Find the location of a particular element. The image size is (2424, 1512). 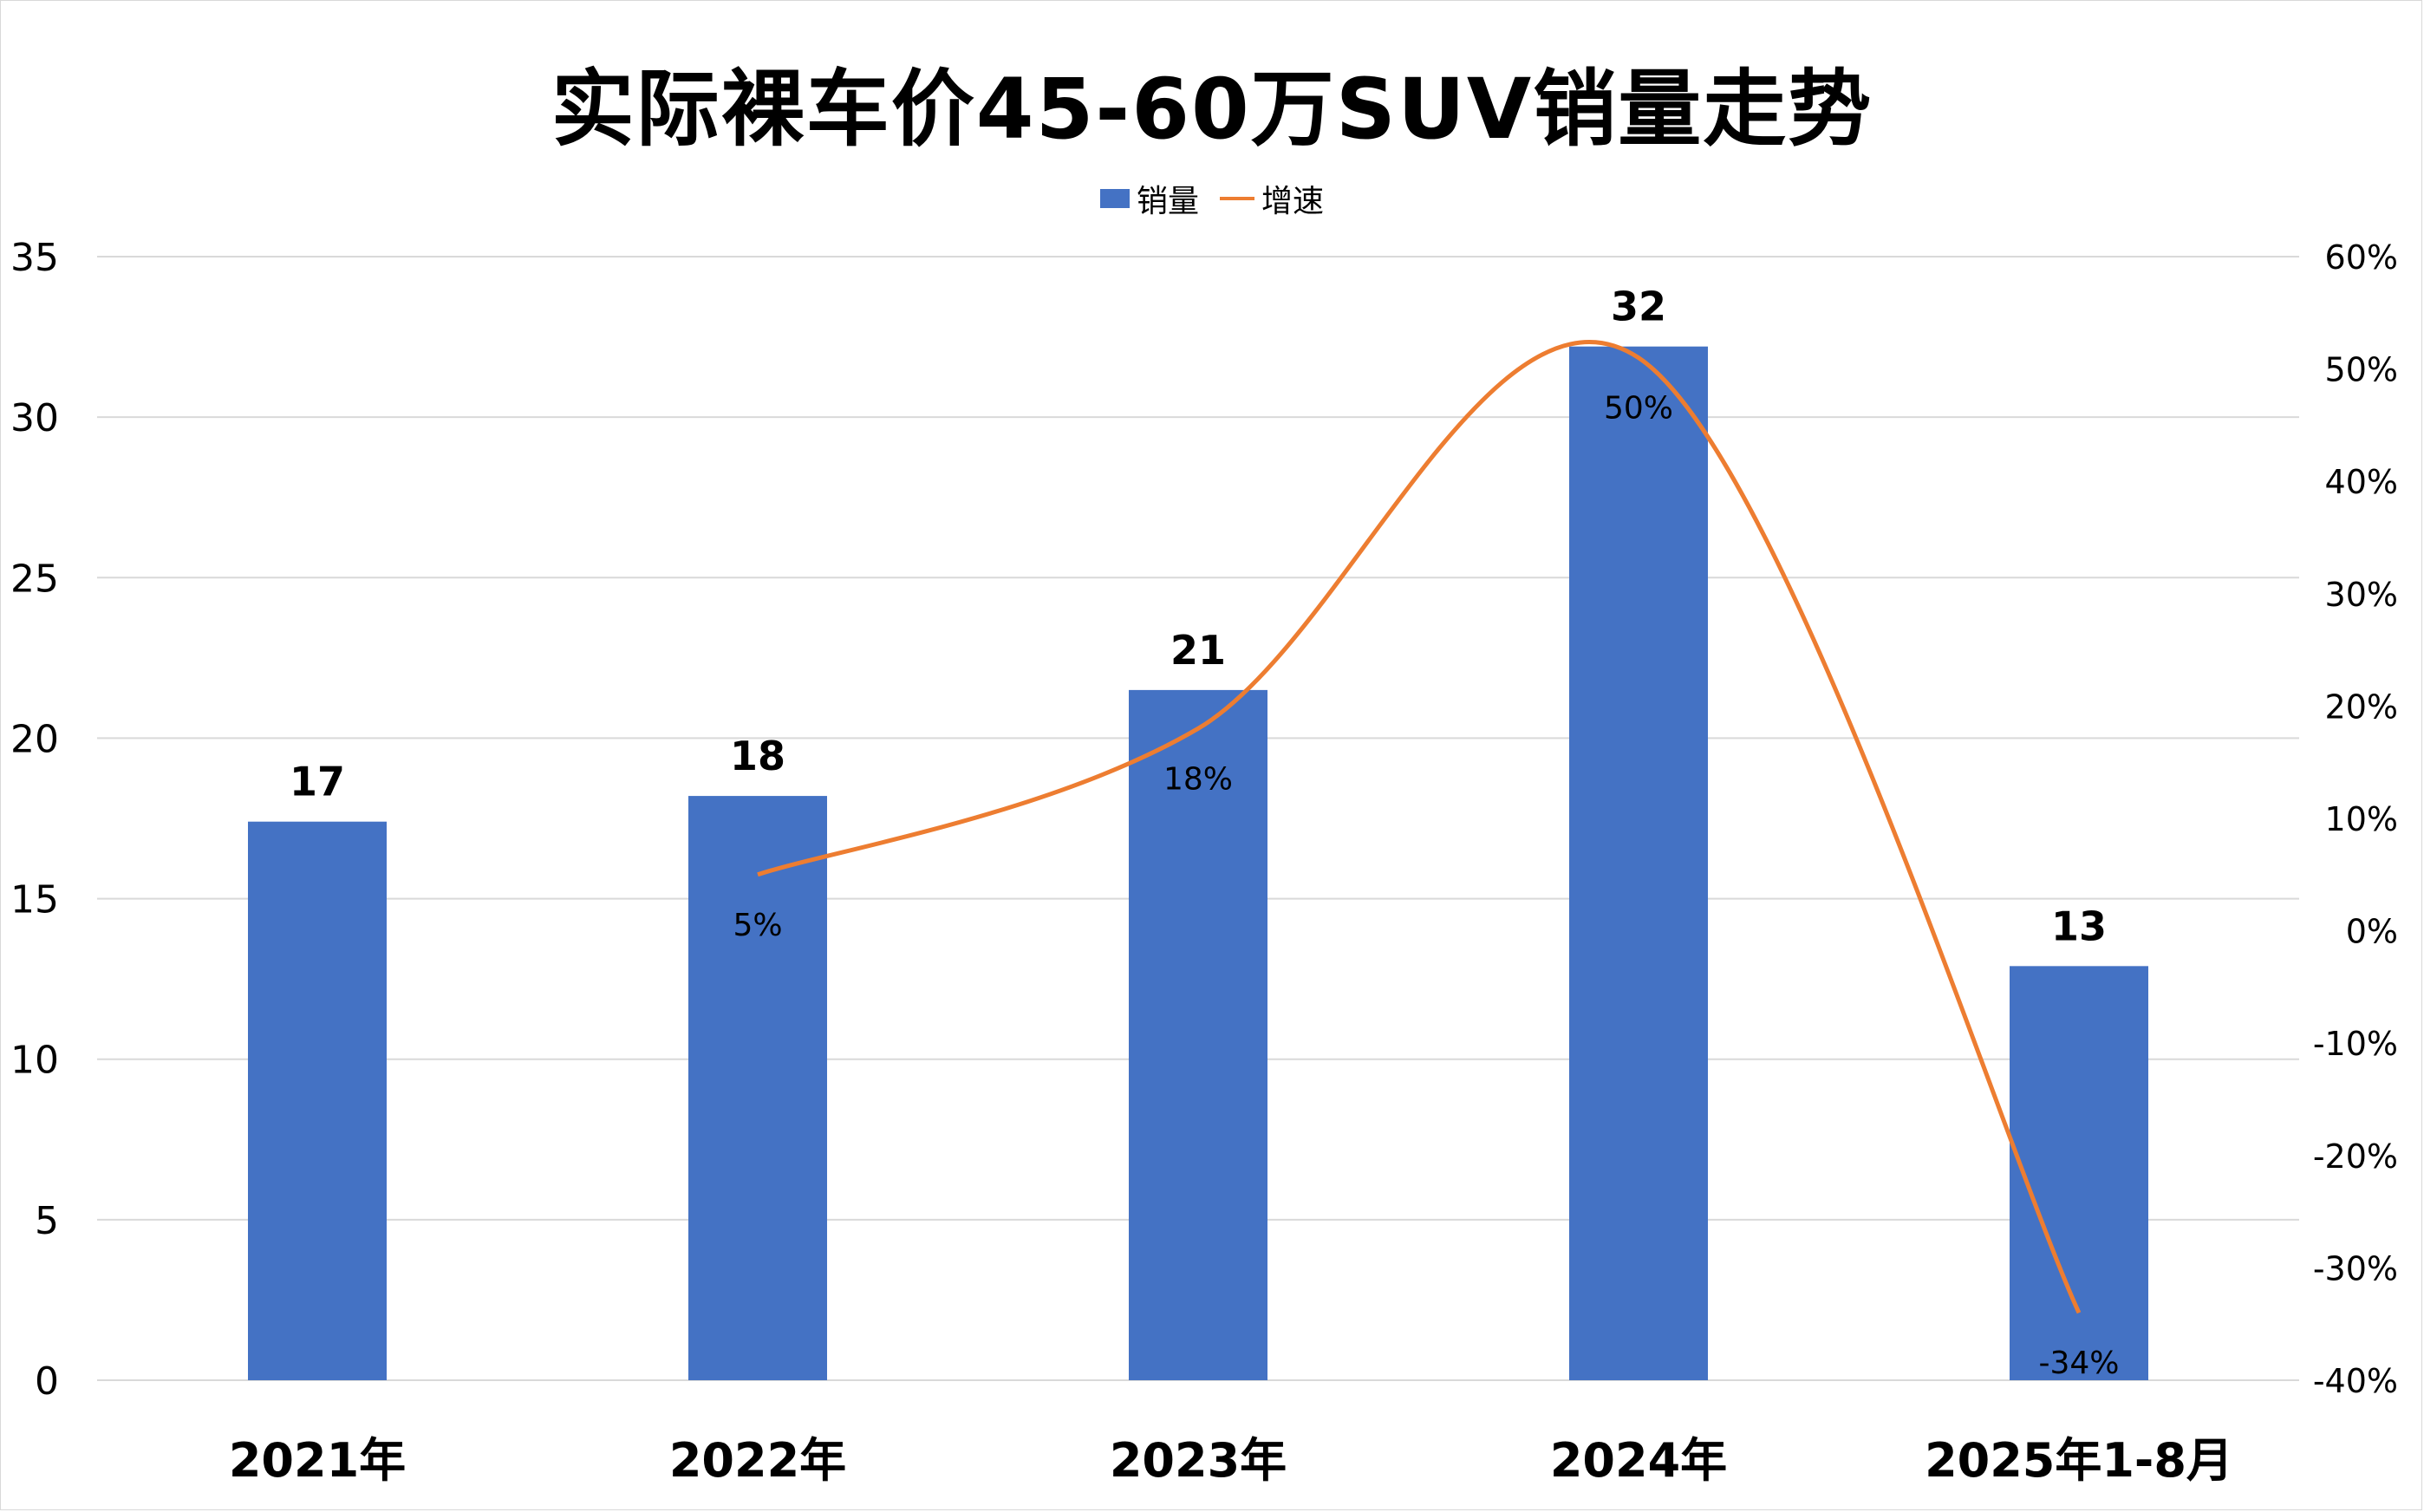

y-left-tick-label: 25 is located at coordinates (34, 579).